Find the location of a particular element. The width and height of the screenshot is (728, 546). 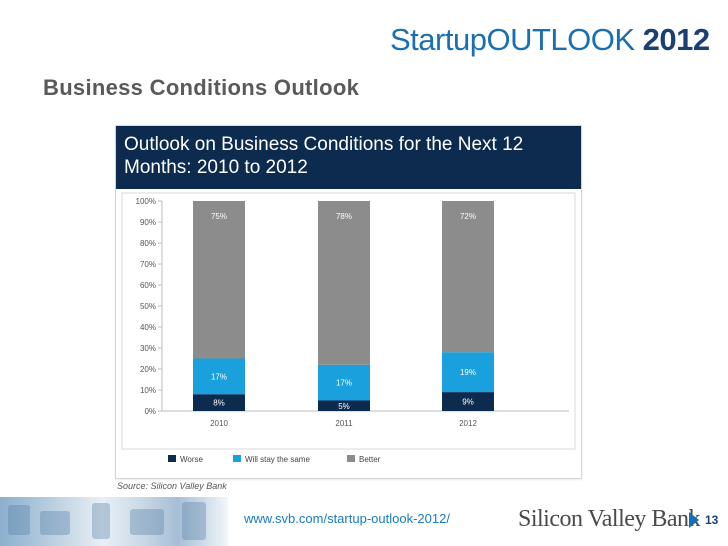

y-tick-label: 70% is located at coordinates (148, 264).